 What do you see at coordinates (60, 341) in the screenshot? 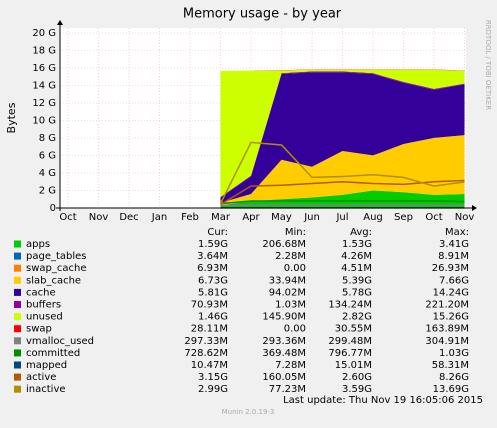
I see `legend-label: vmalloc_used` at bounding box center [60, 341].